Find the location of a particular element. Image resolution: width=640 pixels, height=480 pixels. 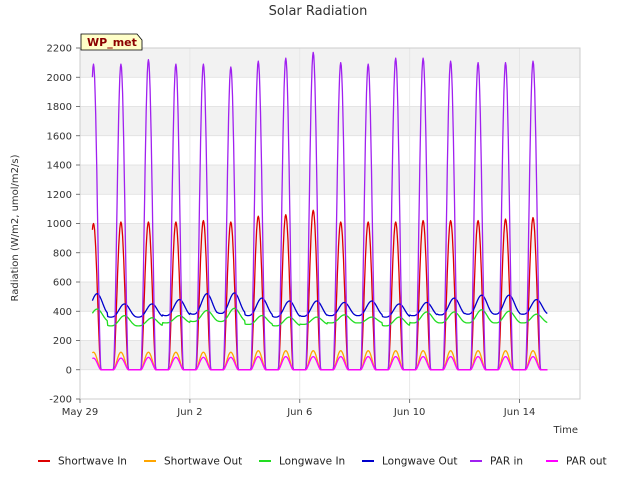

legend-label: Longwave In is located at coordinates (312, 462).